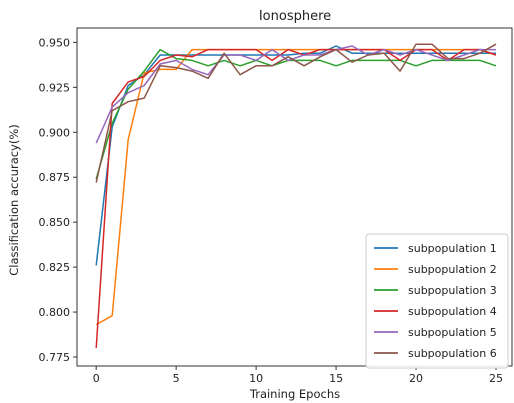 This screenshot has height=403, width=514. I want to click on y-axis-ticks: 0.775 0.800 0.825 0.850 0.875 0.900 0.925 0.950, so click(58, 200).